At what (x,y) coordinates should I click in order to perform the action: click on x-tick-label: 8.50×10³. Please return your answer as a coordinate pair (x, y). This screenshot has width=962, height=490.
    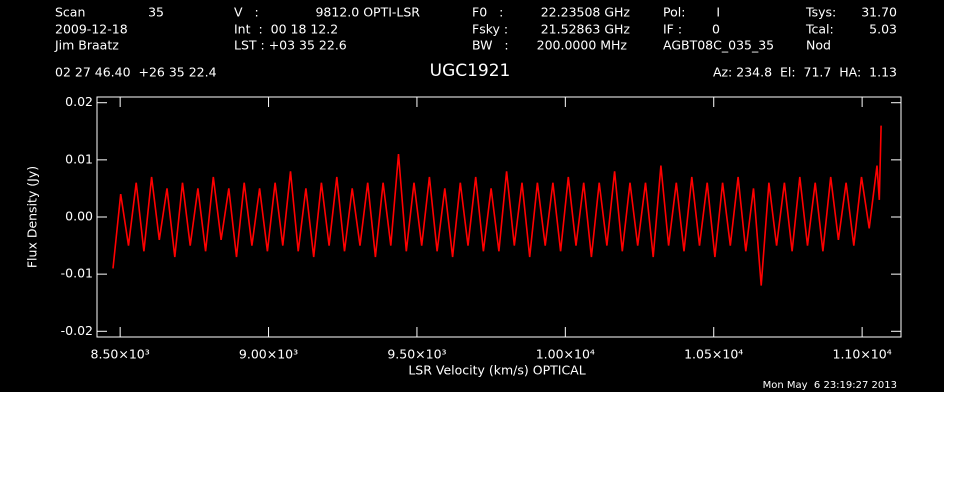
    Looking at the image, I should click on (120, 354).